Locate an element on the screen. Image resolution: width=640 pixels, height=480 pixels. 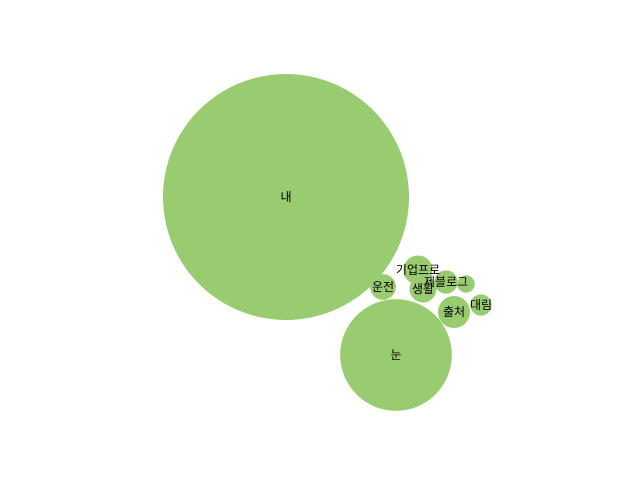
bubble-label-6: 제블로그 is located at coordinates (446, 282).